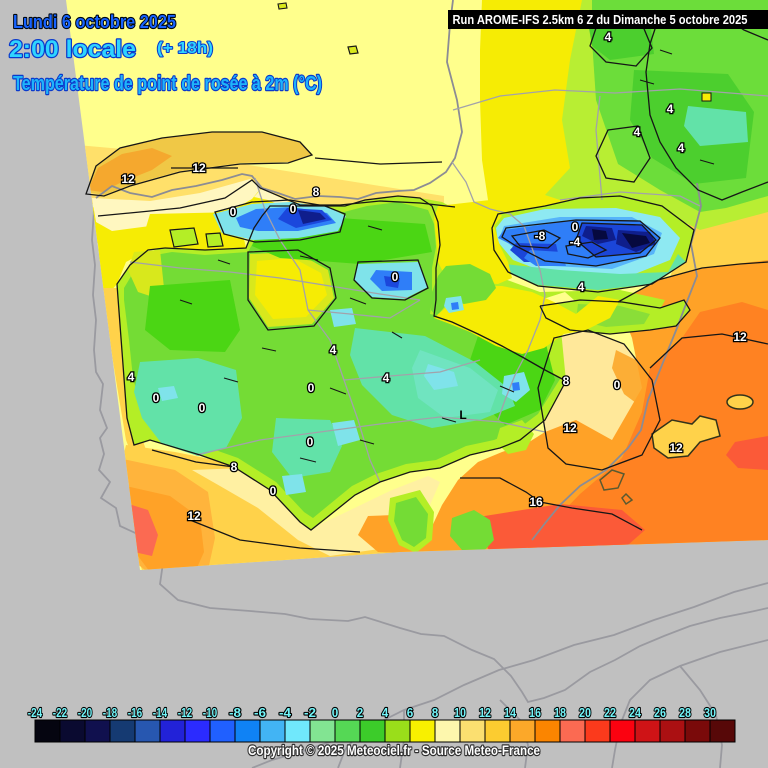 This screenshot has height=768, width=768. Describe the element at coordinates (360, 712) in the screenshot. I see `svg-text: 2` at that location.